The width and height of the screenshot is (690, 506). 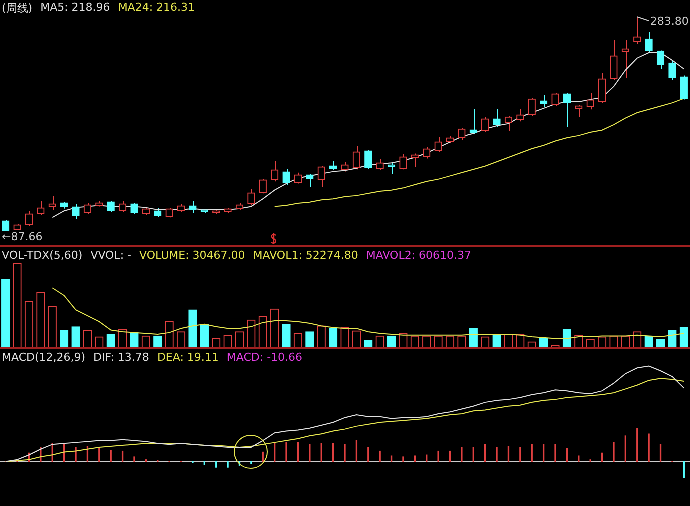 What do you see at coordinates (669, 21) in the screenshot?
I see `annotation: 283.80` at bounding box center [669, 21].